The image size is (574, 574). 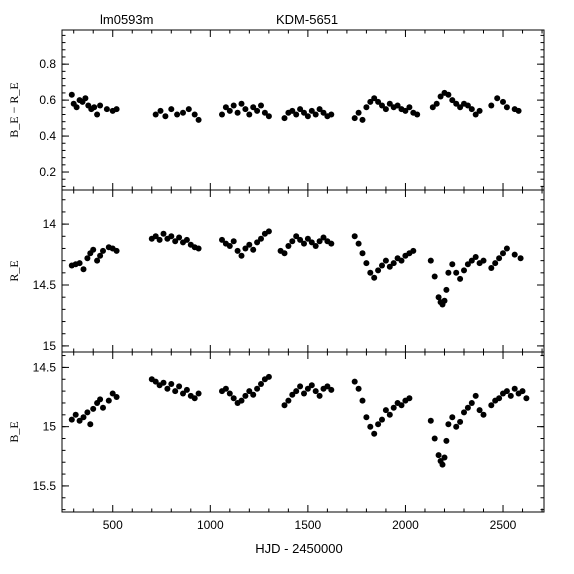 I want to click on header-center-label: KDM-5651, so click(x=307, y=19).